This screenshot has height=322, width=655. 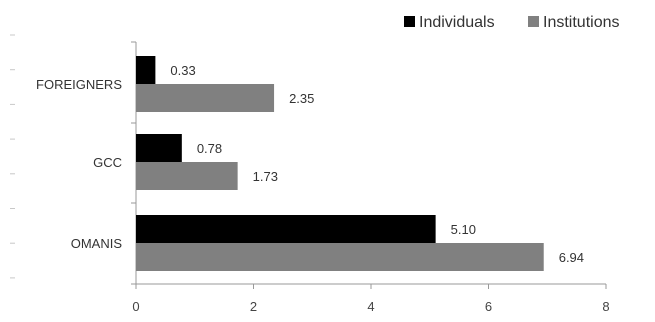 What do you see at coordinates (135, 306) in the screenshot?
I see `x-tick-label: 0` at bounding box center [135, 306].